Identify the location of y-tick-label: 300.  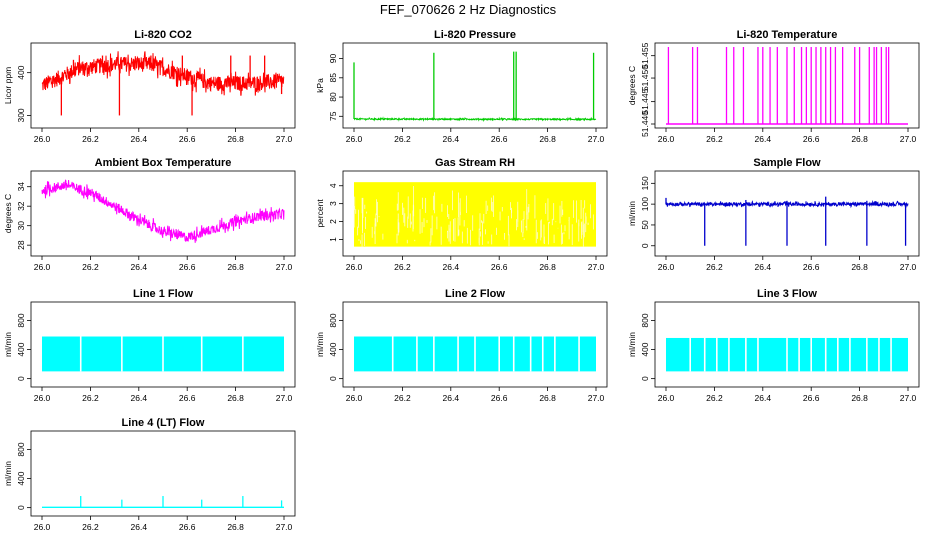
(21, 115).